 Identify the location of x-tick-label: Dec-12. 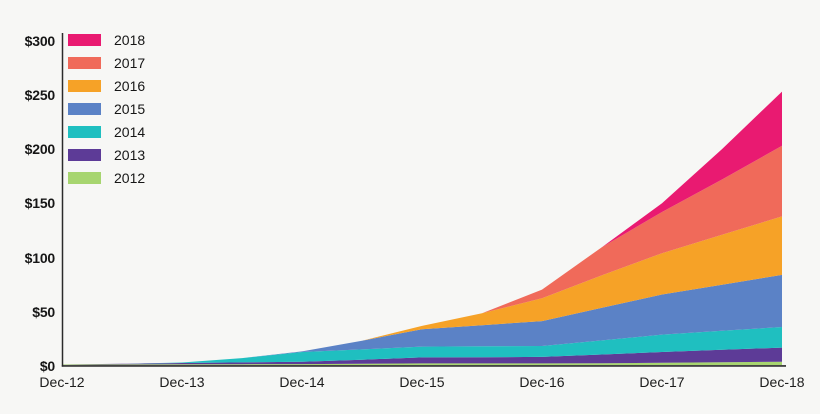
(62, 382).